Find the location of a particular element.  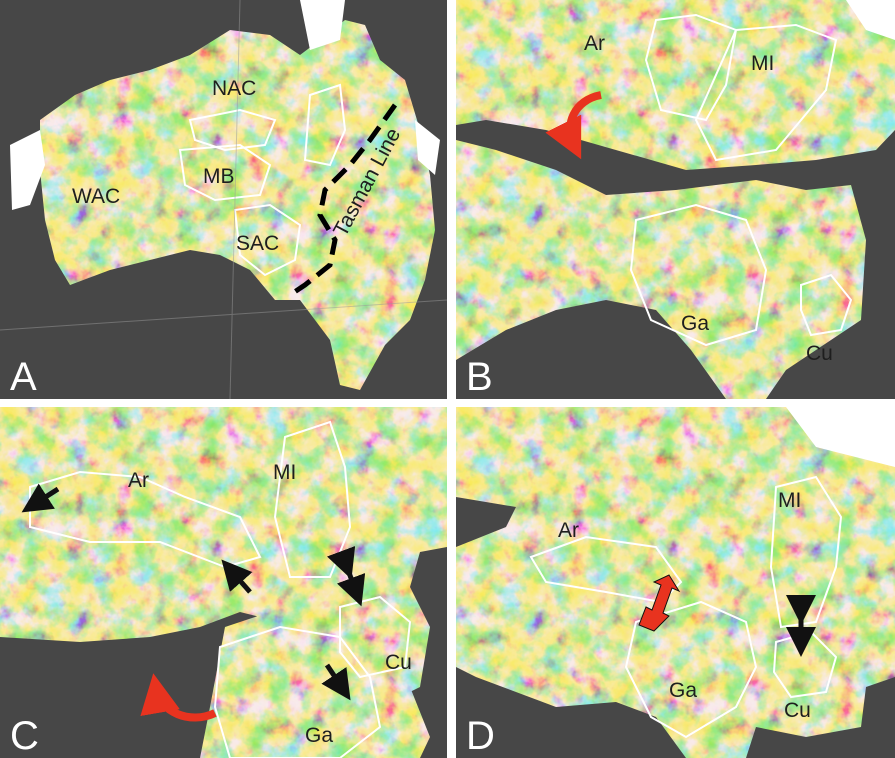

motion-arrows-c is located at coordinates (193, 592).